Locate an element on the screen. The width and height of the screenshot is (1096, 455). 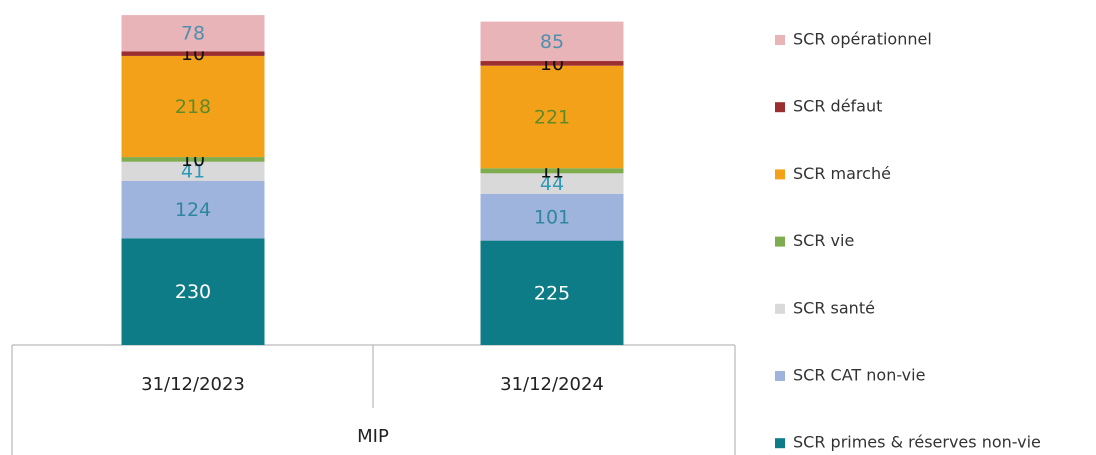
data-label: 124 is located at coordinates (193, 210).